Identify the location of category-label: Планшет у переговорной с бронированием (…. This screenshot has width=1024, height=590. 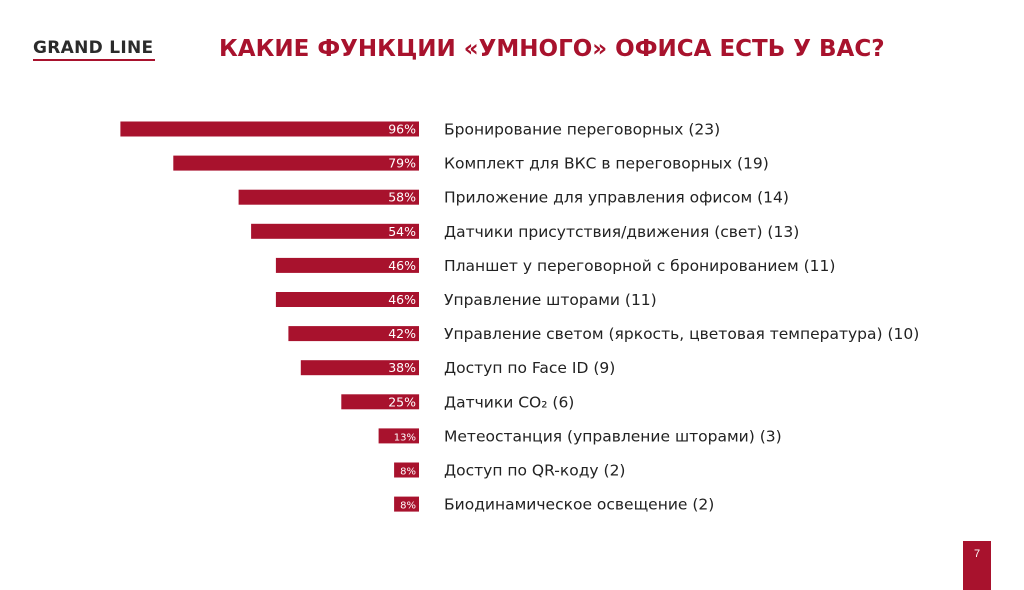
(639, 266).